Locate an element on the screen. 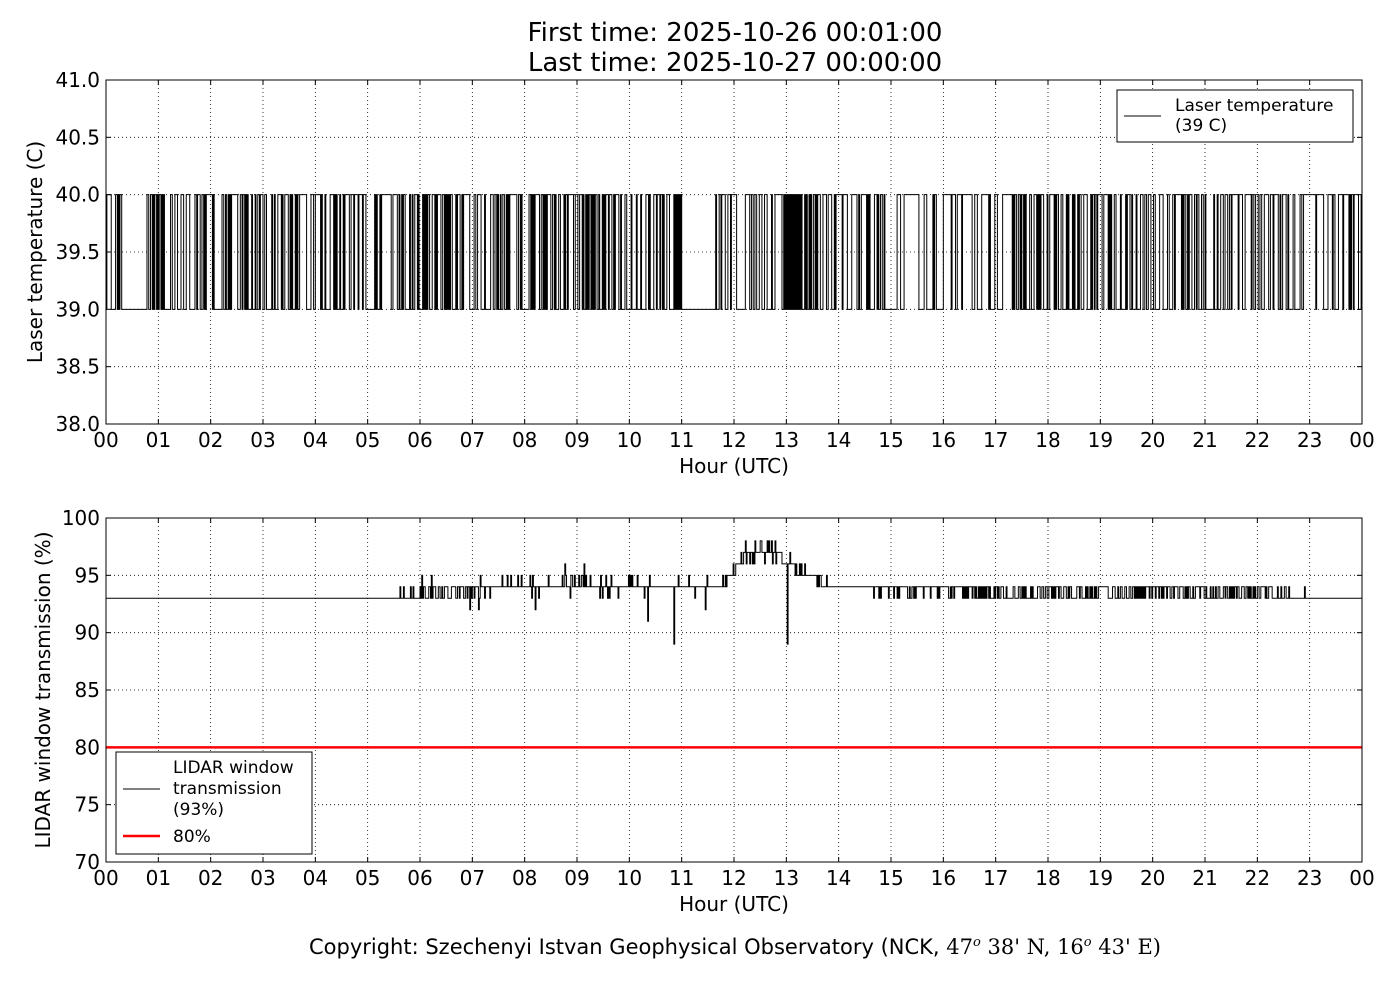 The width and height of the screenshot is (1400, 1000). y-tick-label: 38.5 is located at coordinates (77, 367).